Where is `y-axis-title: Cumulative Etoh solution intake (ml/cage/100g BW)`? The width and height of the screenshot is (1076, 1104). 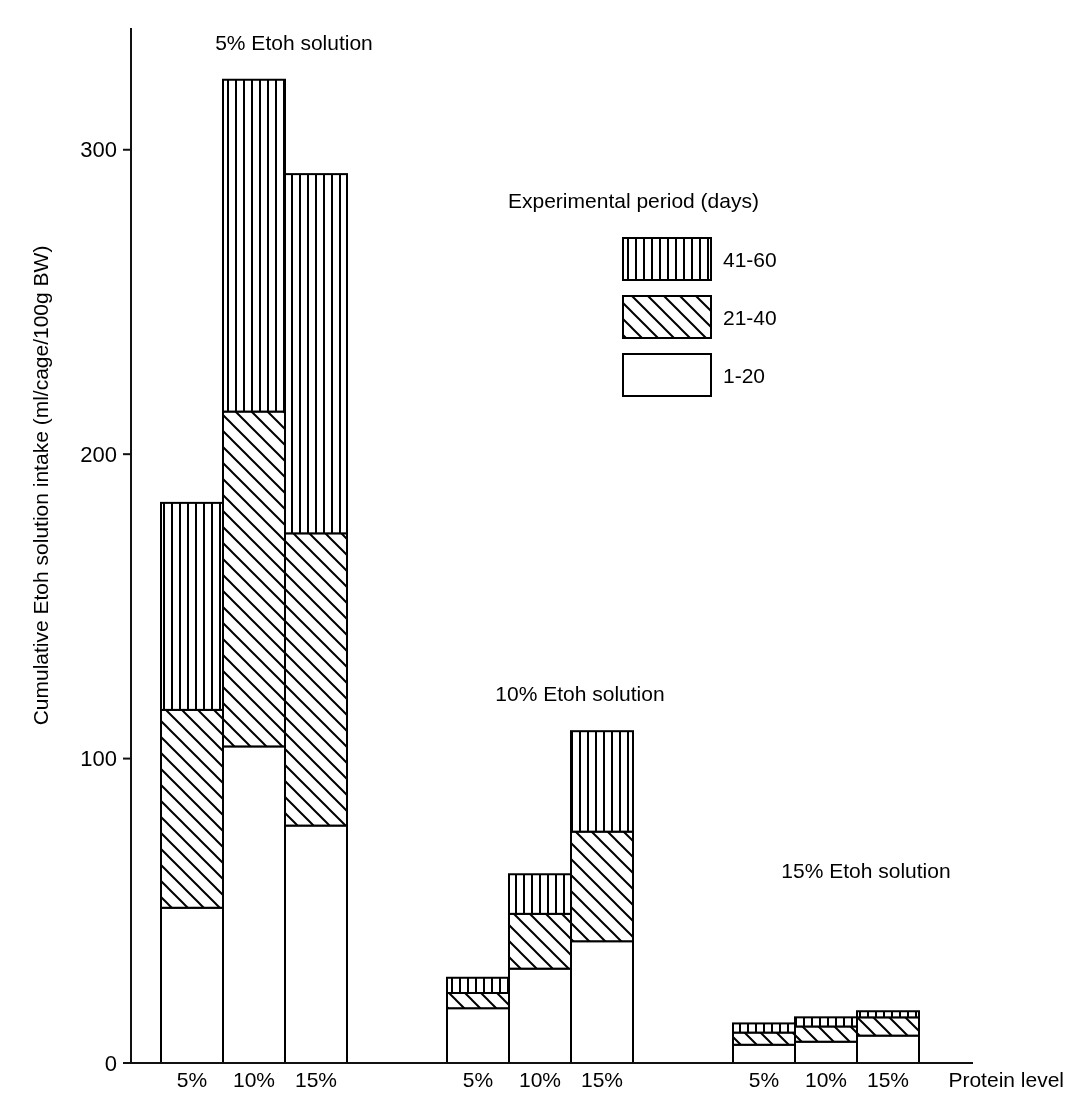
y-axis-title: Cumulative Etoh solution intake (ml/cage/100g BW) is located at coordinates (40, 485).